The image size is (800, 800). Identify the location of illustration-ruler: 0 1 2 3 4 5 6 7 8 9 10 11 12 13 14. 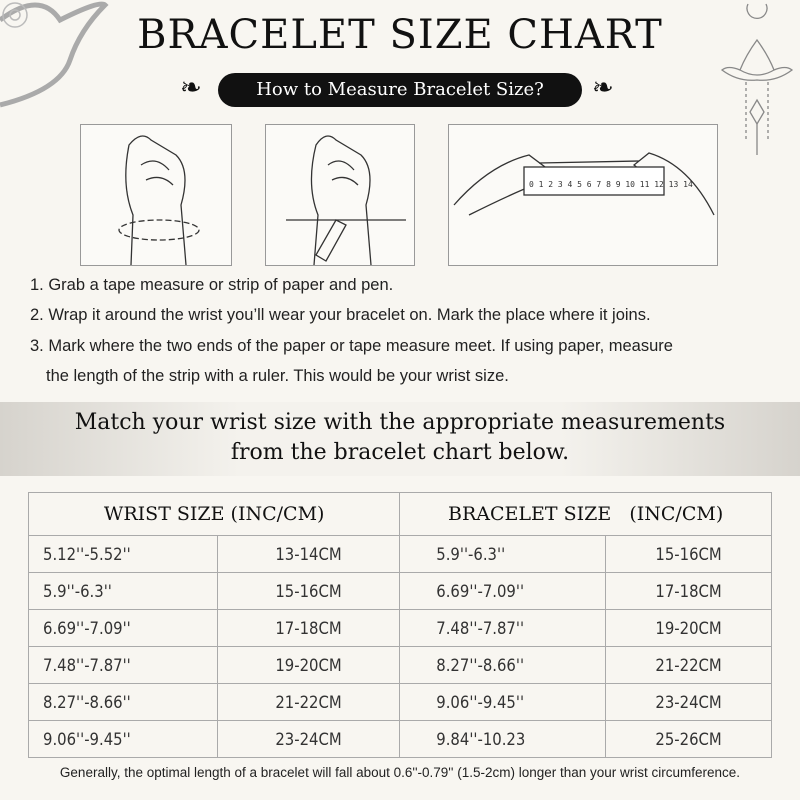
(583, 195).